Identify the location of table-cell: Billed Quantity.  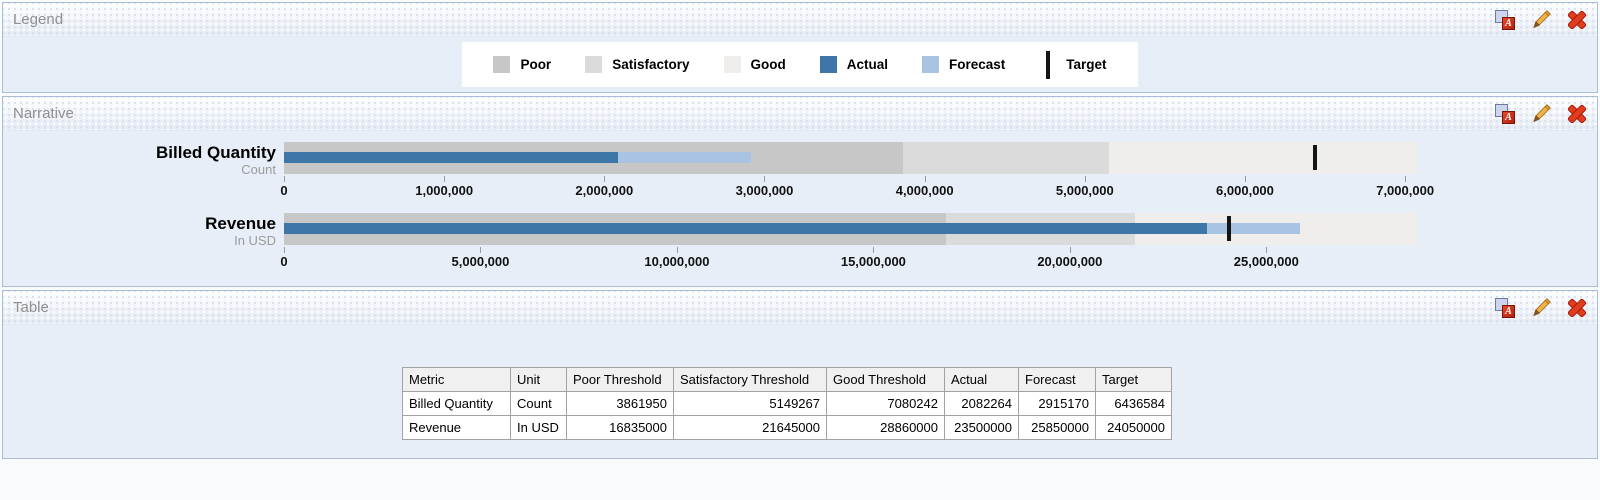
(456, 403).